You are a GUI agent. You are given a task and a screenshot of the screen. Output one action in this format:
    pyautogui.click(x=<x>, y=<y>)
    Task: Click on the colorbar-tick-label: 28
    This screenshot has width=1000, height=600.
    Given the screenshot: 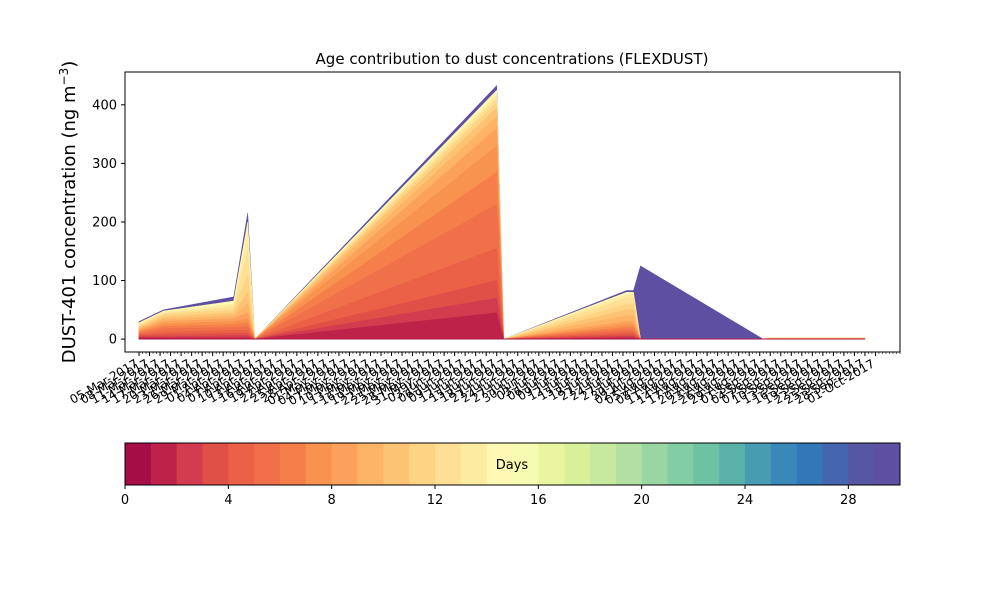 What is the action you would take?
    pyautogui.click(x=848, y=500)
    